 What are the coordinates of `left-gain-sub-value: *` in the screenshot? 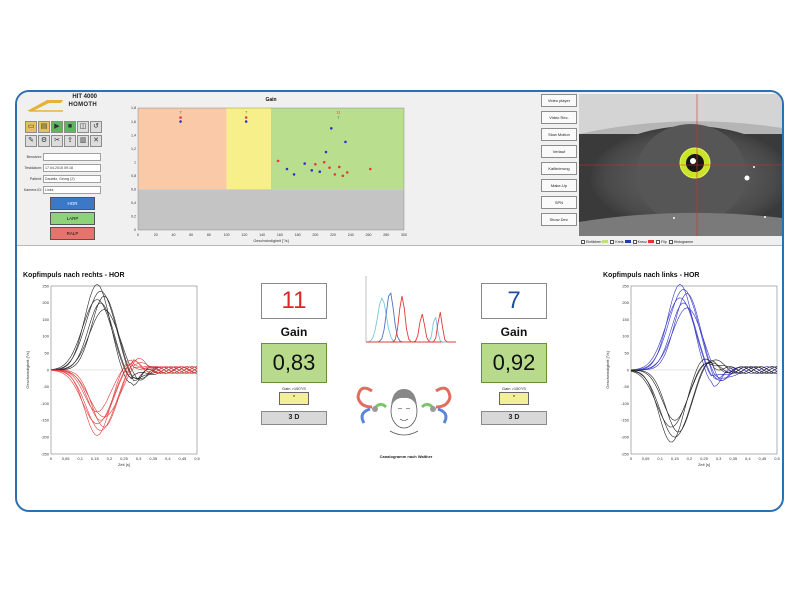 It's located at (294, 398).